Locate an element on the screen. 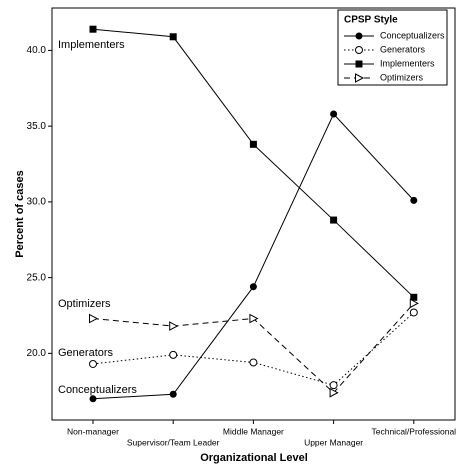  x-tick-label: Supervisor/Team Leader is located at coordinates (173, 442).